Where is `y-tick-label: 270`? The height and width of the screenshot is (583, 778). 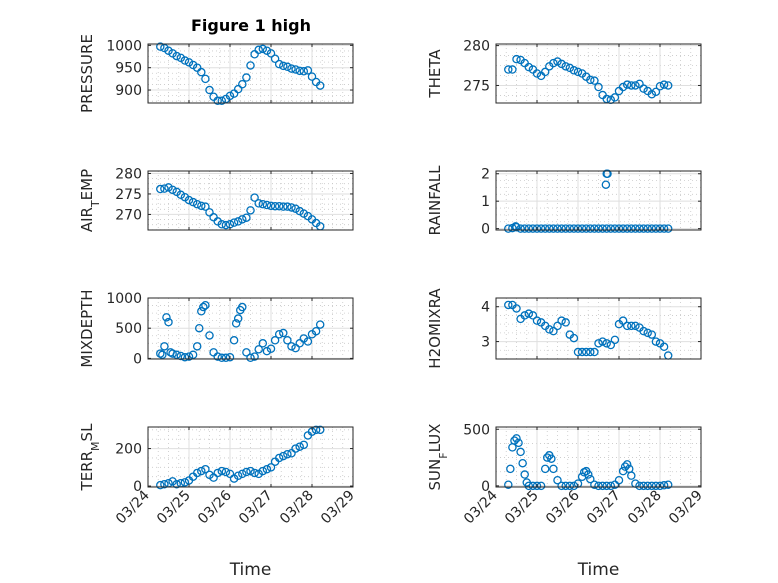
y-tick-label: 270 is located at coordinates (128, 215).